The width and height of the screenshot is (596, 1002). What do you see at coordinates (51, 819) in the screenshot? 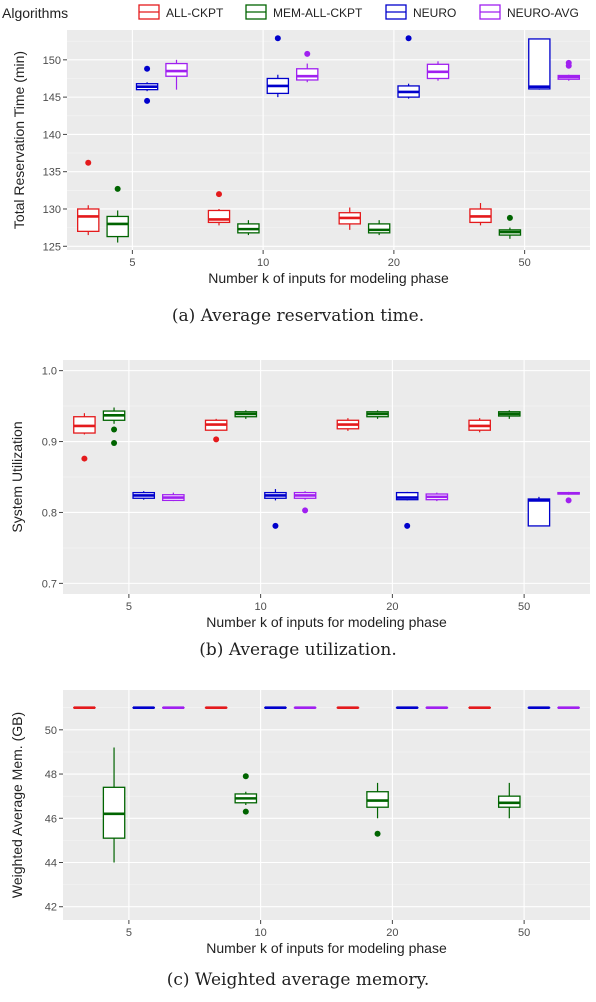
I see `y-tick-label: 46` at bounding box center [51, 819].